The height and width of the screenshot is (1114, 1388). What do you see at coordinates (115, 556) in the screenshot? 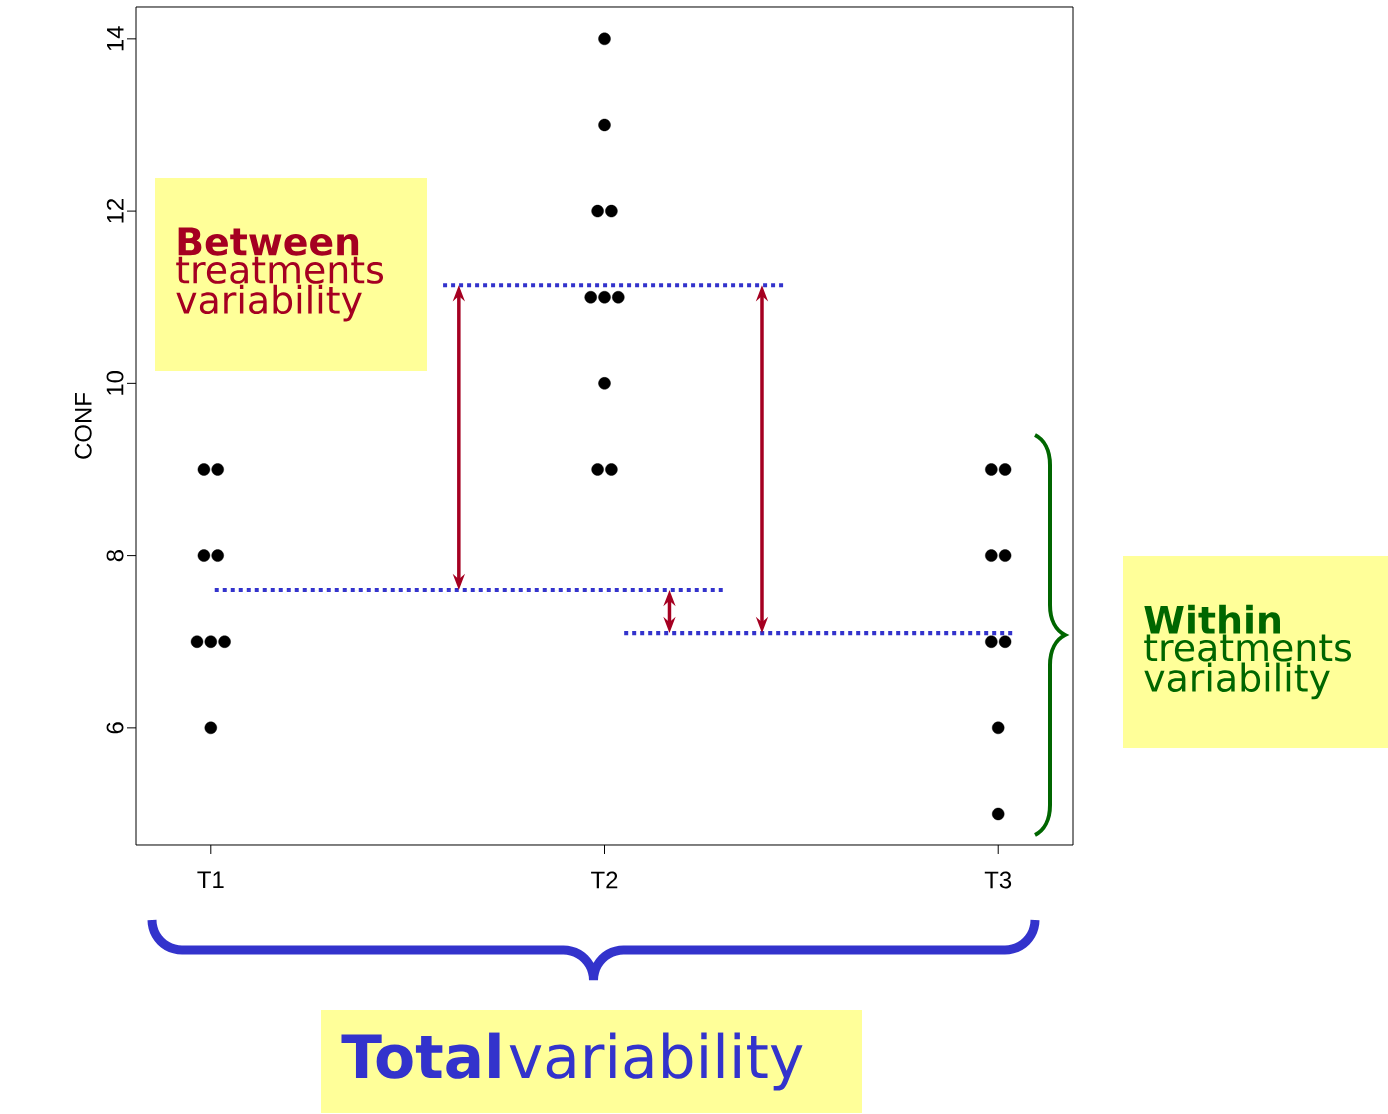
I see `y-tick-label: 8` at bounding box center [115, 556].